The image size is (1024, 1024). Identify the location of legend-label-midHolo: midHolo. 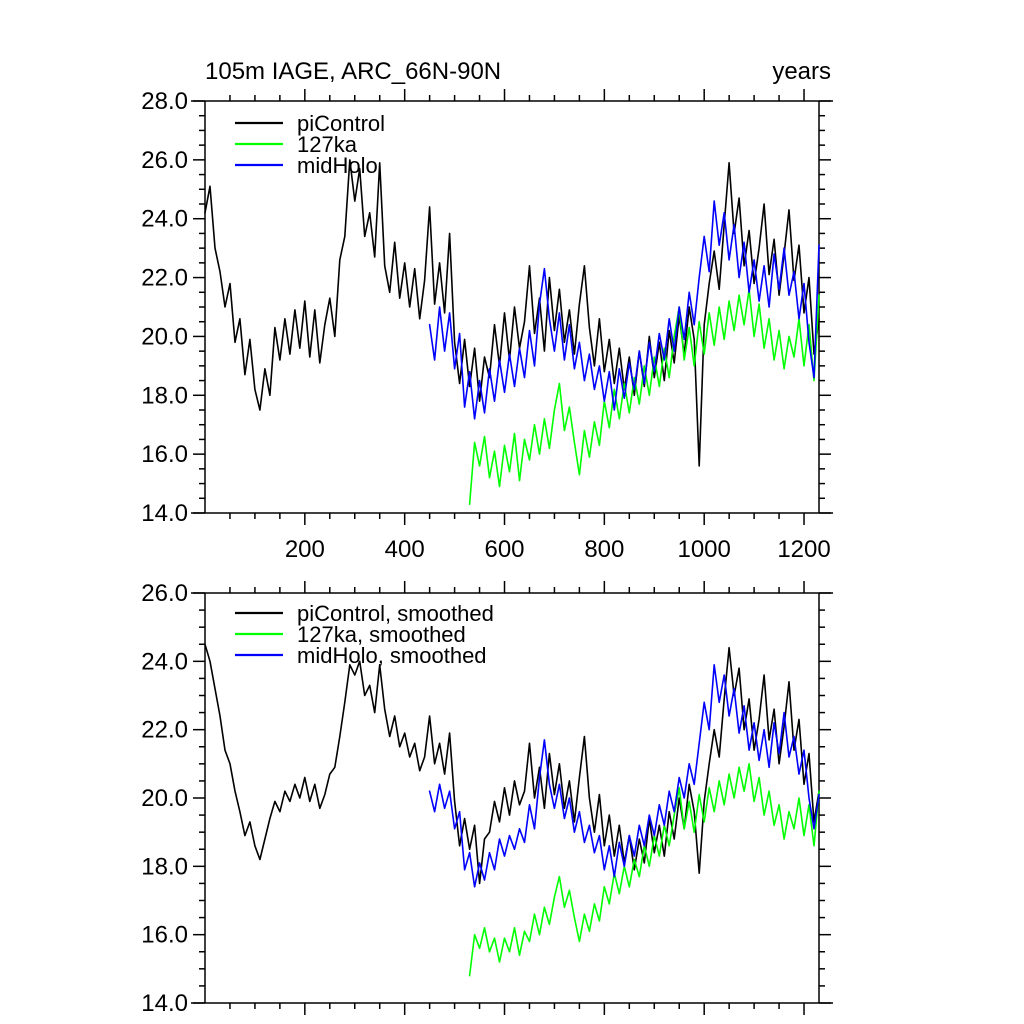
(337, 165).